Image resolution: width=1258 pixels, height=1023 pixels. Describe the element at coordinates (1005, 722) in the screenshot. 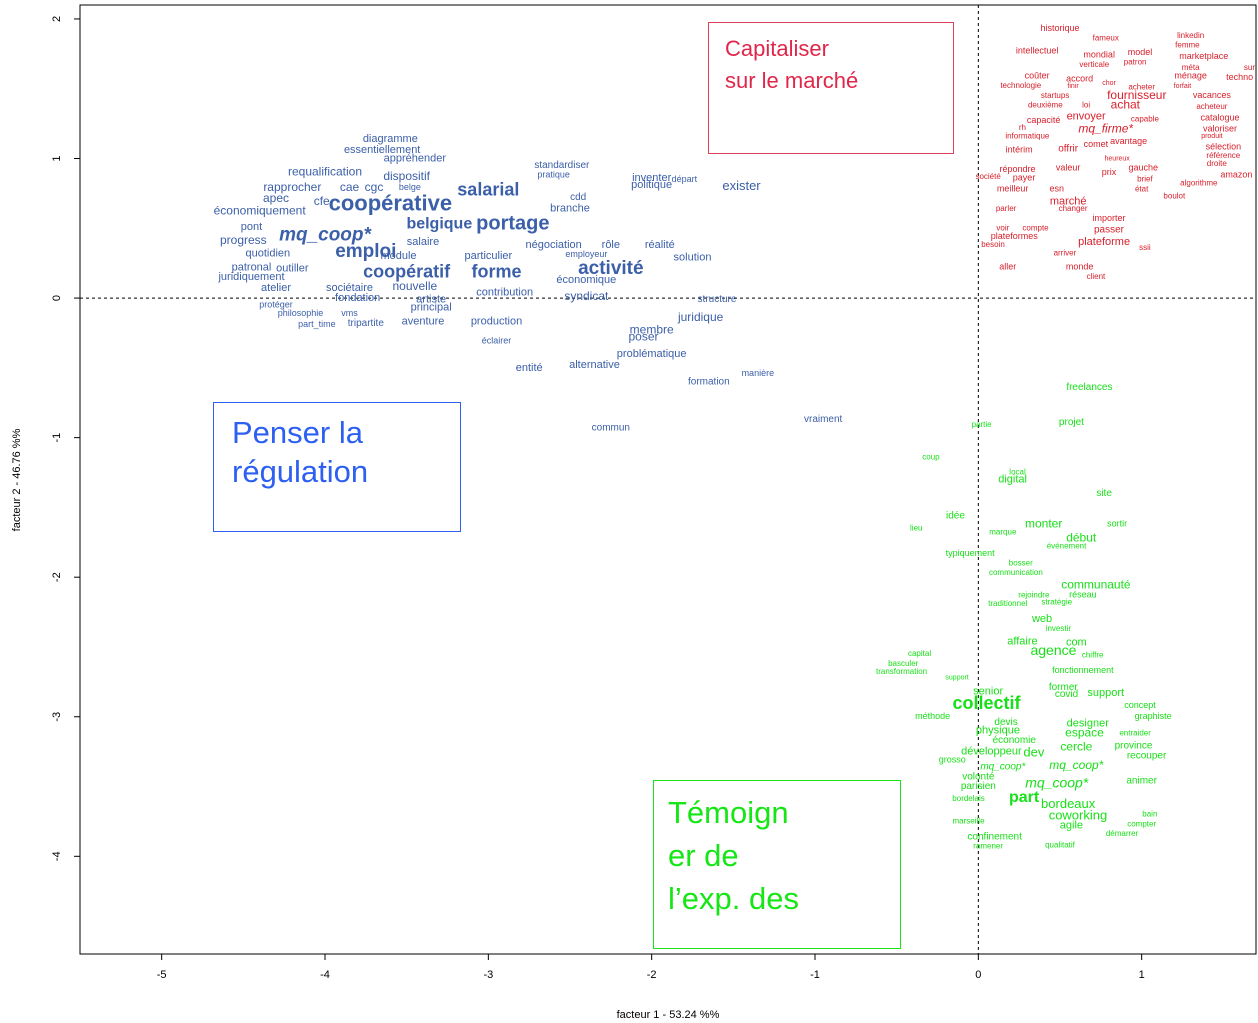

I see `word-label-green: devis` at that location.